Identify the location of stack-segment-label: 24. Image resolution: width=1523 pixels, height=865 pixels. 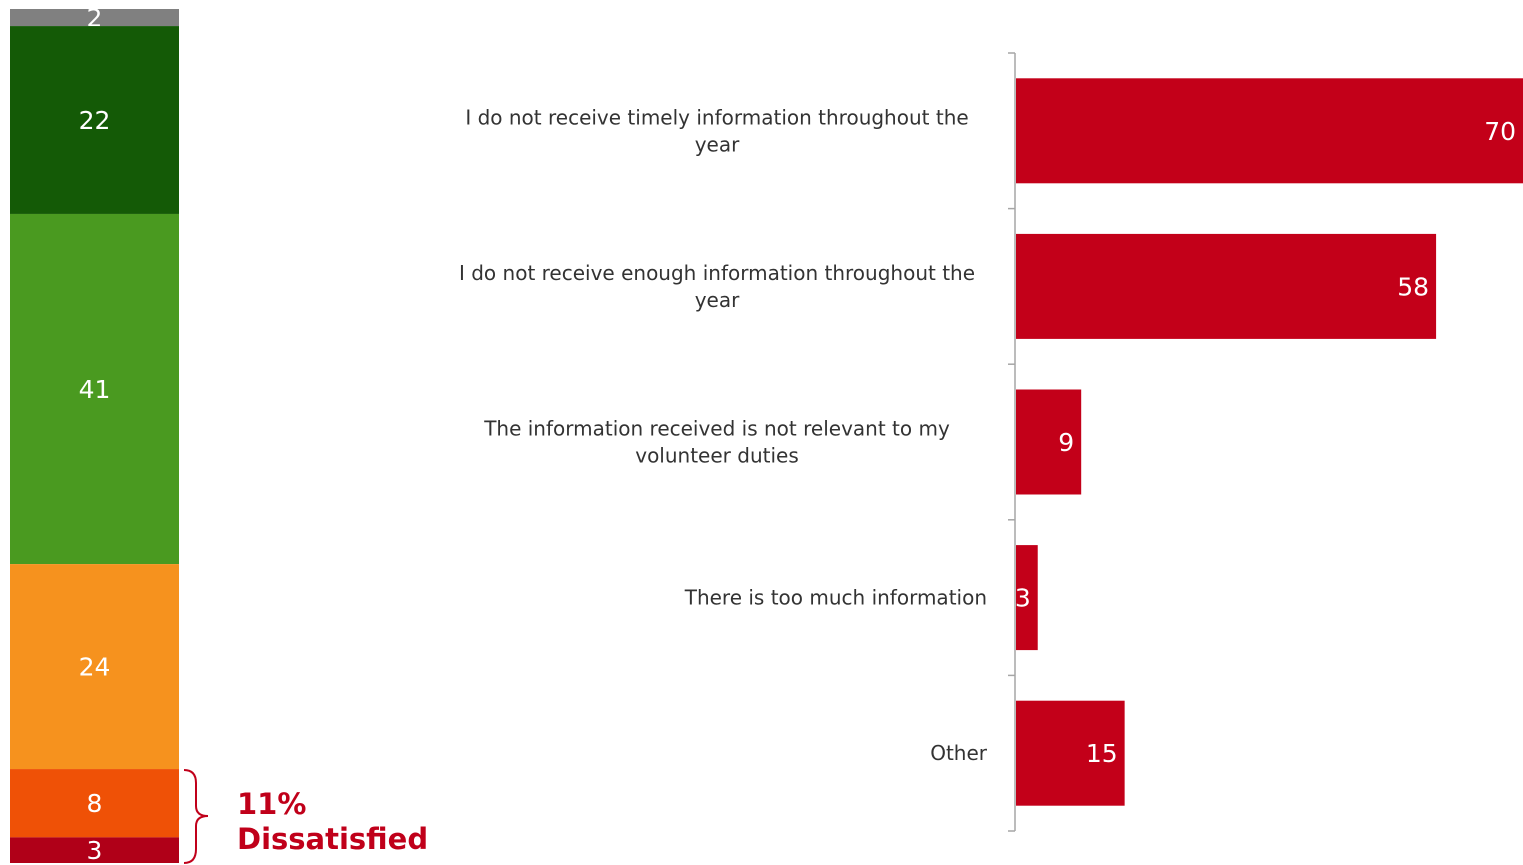
(95, 667).